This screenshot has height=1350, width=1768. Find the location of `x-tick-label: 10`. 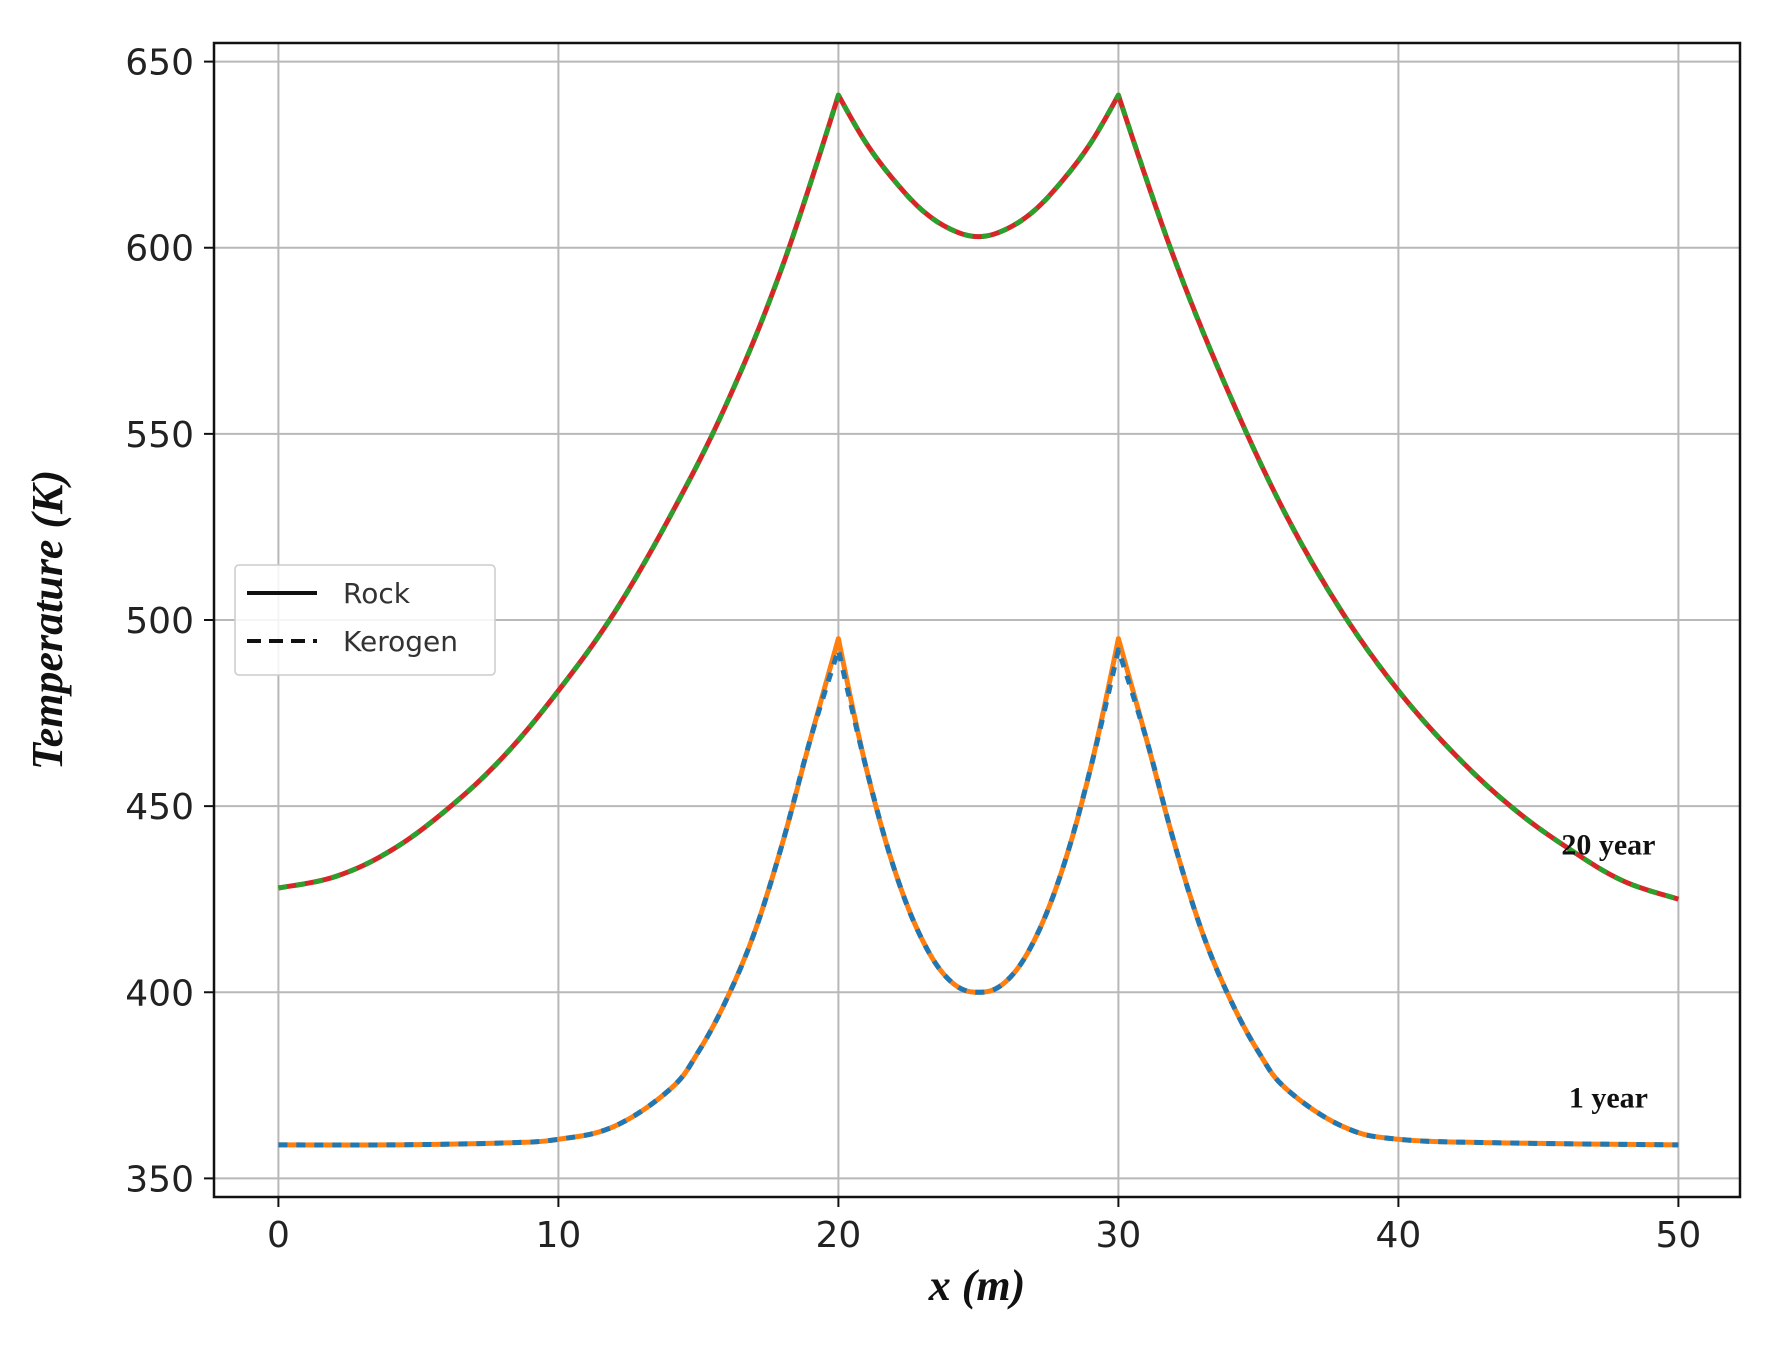

x-tick-label: 10 is located at coordinates (558, 1235).